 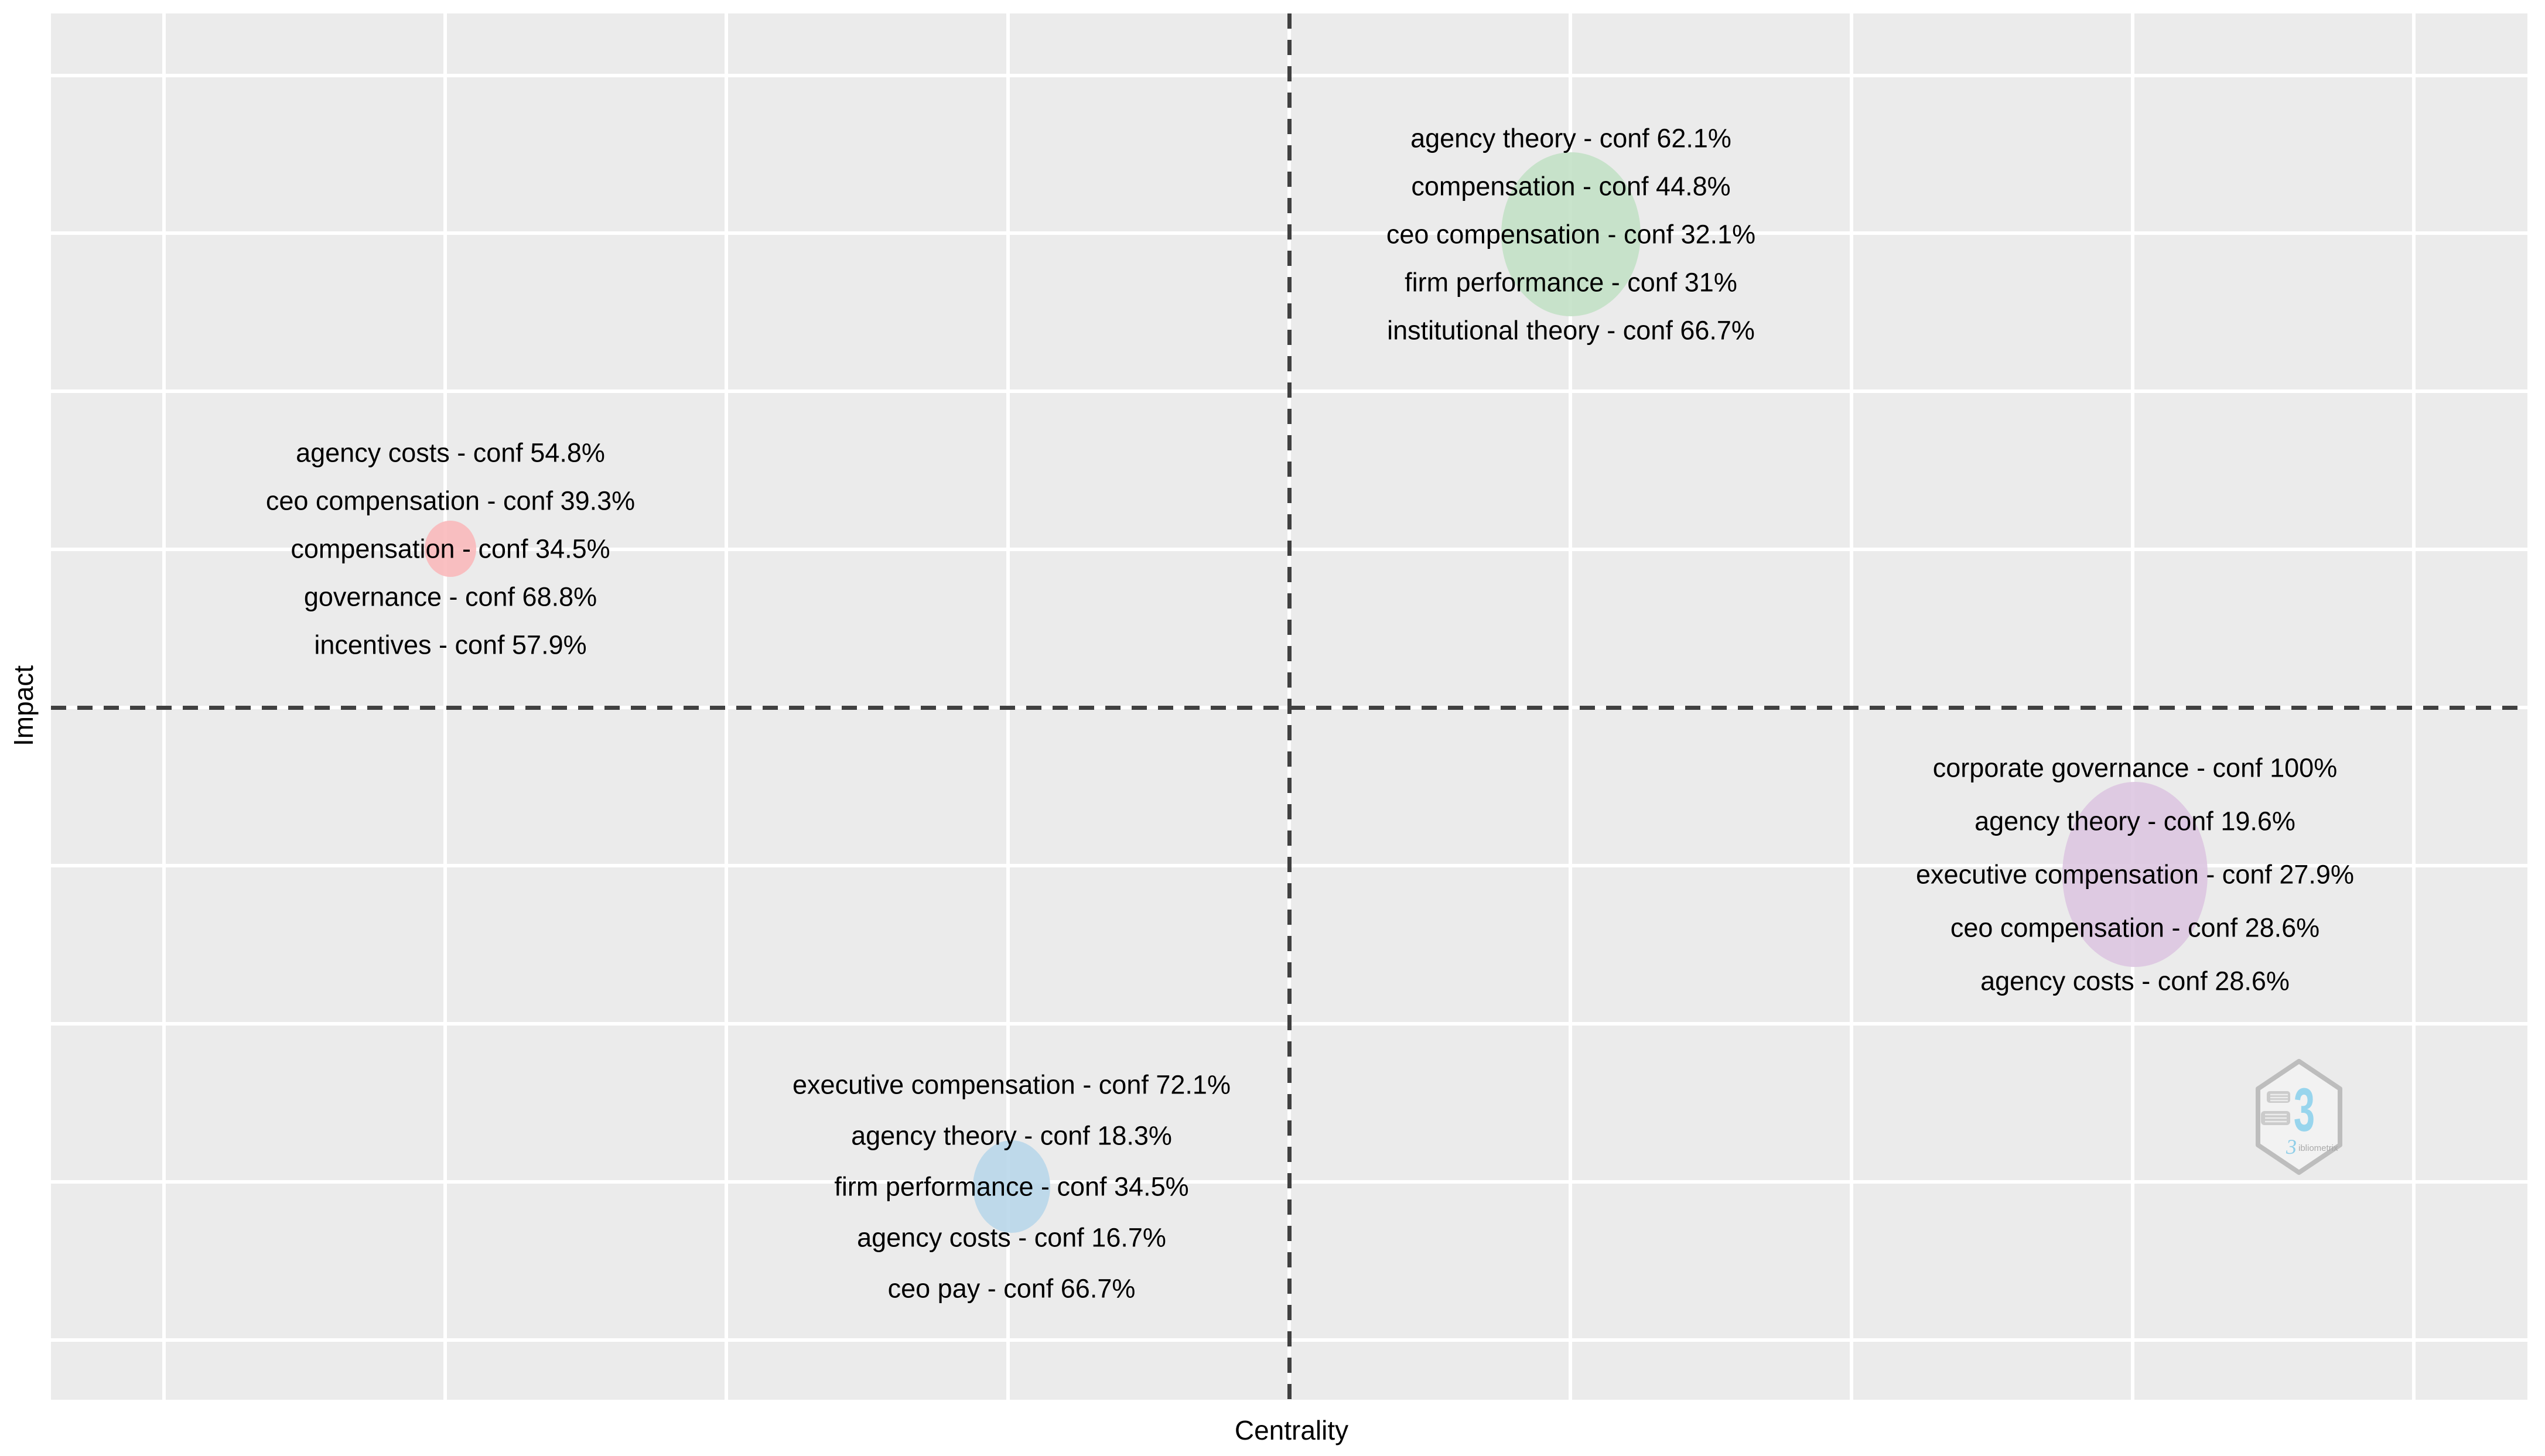 I want to click on cluster-term-label: firm performance - conf 34.5%, so click(x=1012, y=1186).